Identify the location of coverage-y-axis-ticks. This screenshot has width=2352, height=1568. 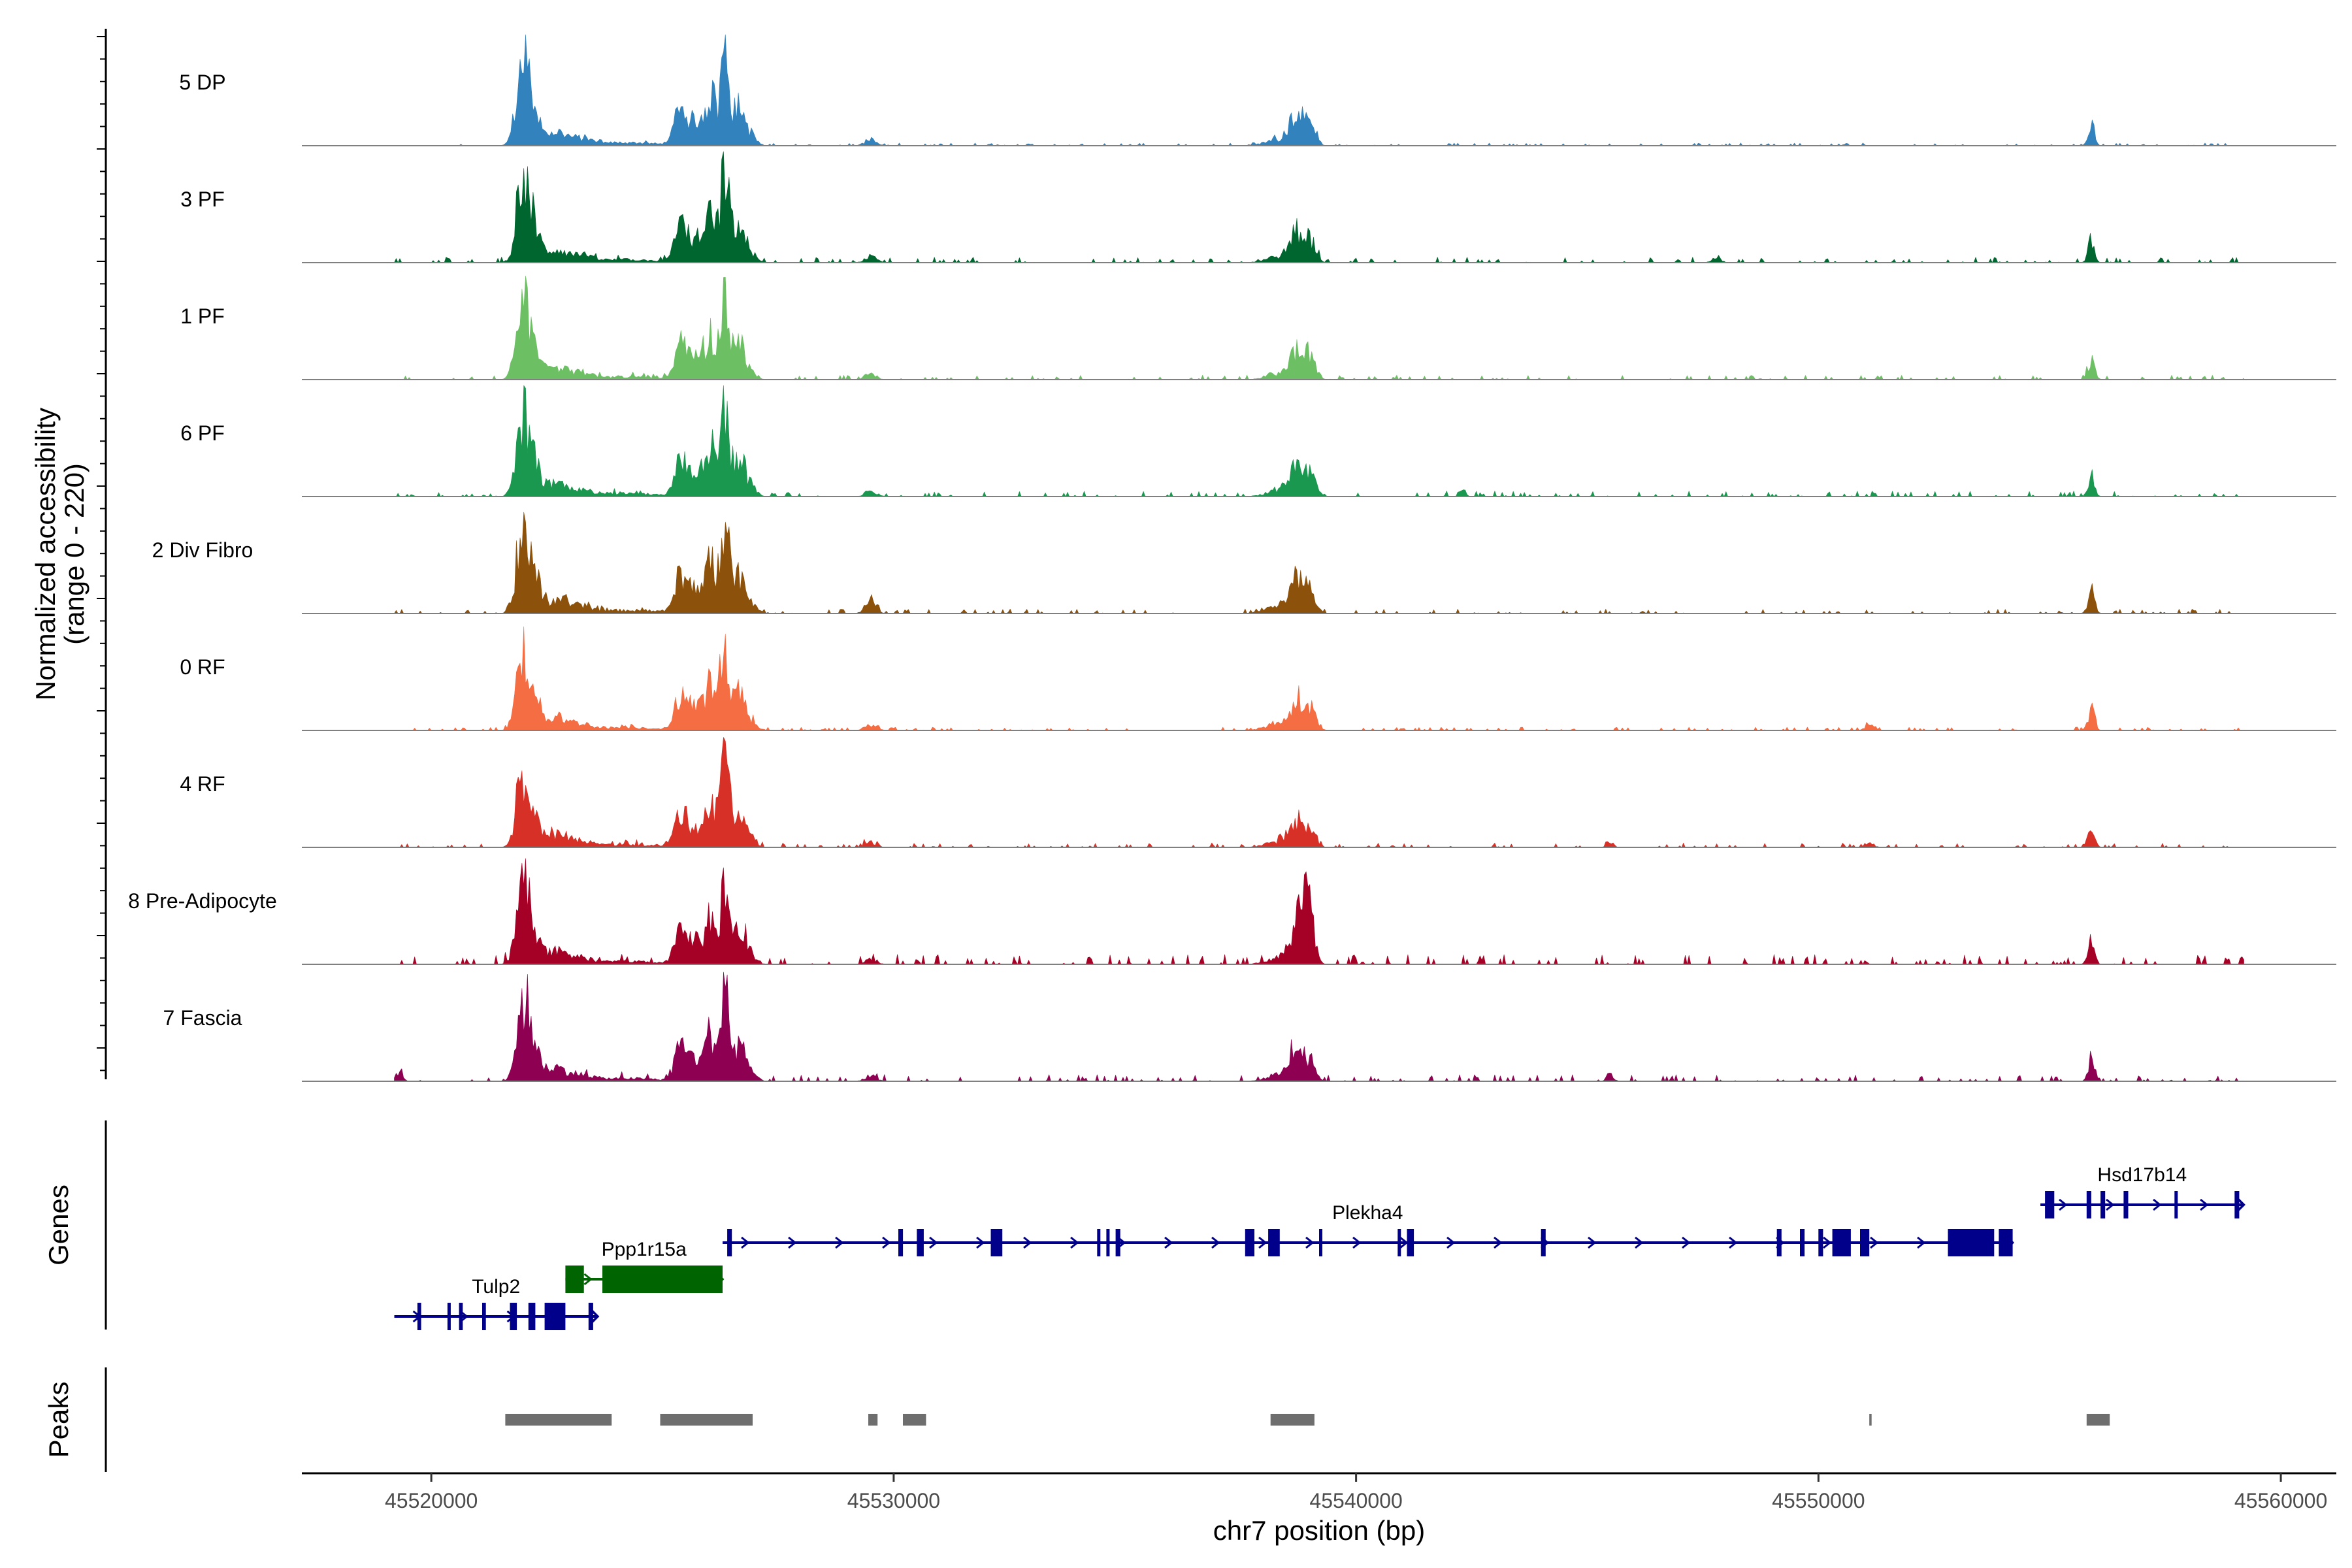
(101, 553).